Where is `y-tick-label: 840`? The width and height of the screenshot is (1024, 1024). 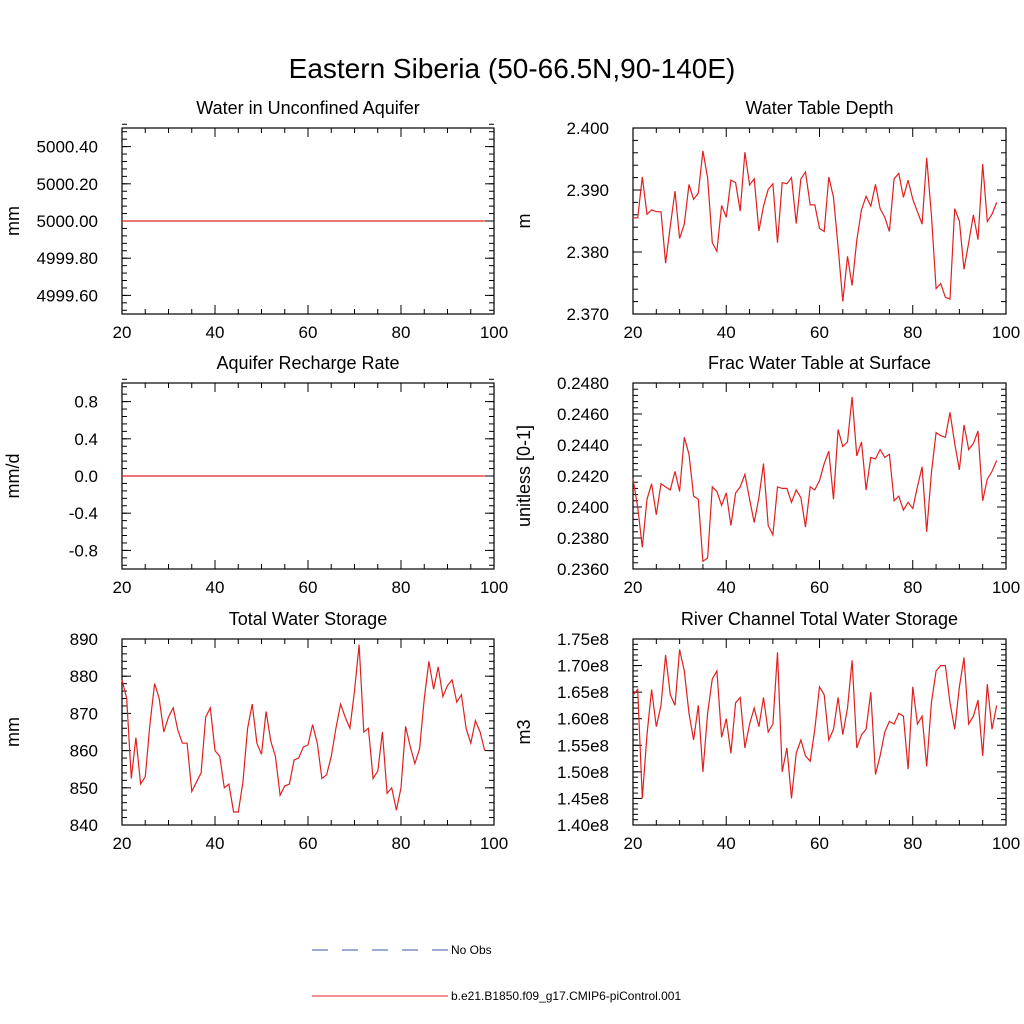
y-tick-label: 840 is located at coordinates (84, 825).